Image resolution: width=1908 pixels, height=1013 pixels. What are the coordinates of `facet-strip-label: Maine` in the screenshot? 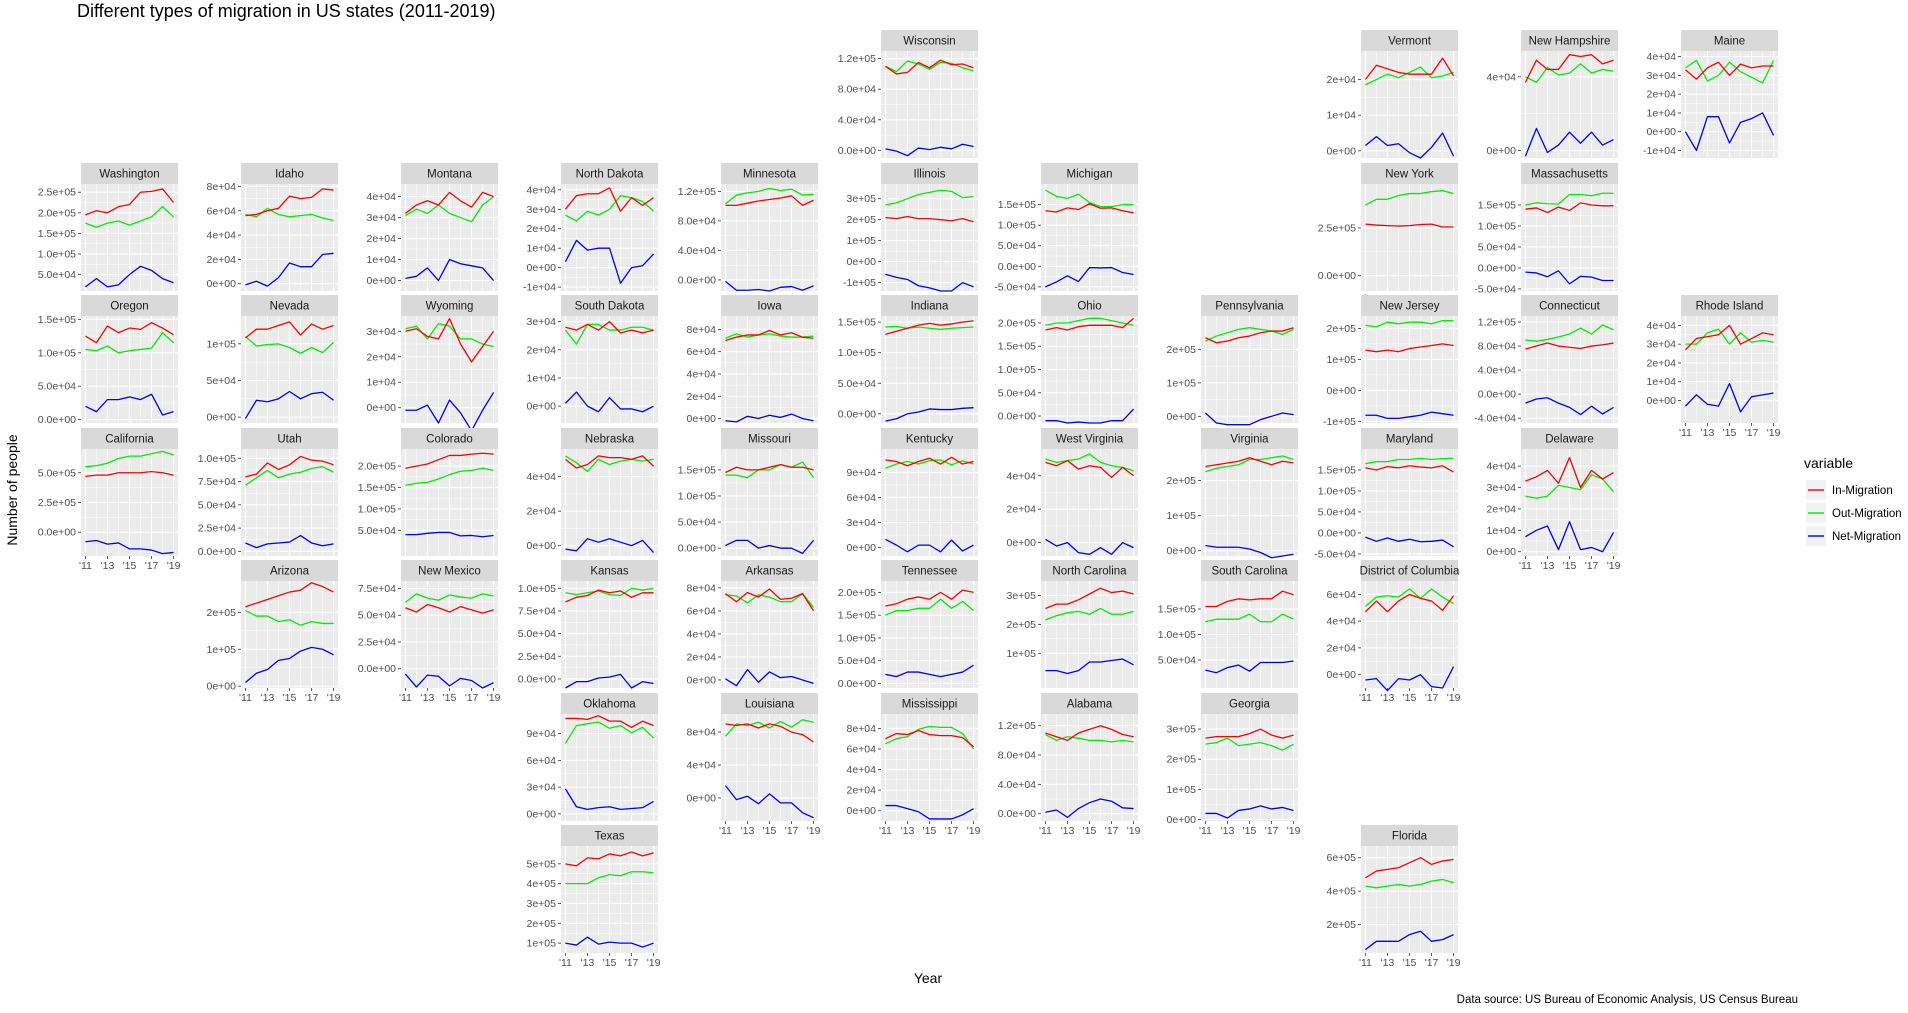 It's located at (1729, 42).